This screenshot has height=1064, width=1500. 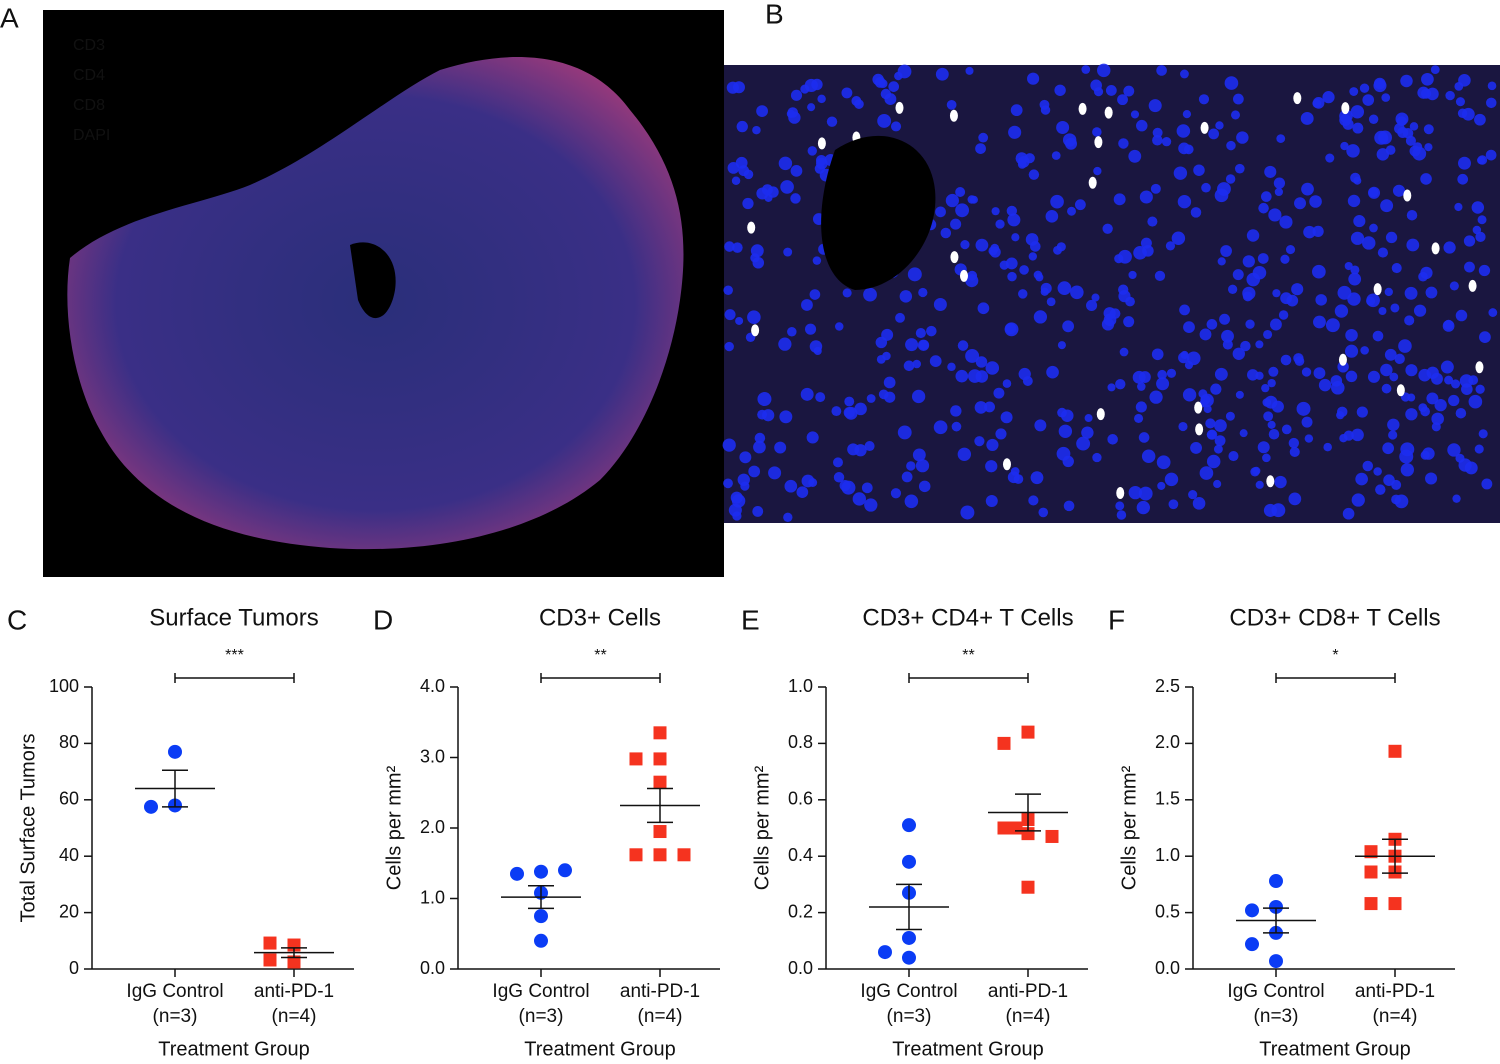 I want to click on n-label: (n=4), so click(x=294, y=1016).